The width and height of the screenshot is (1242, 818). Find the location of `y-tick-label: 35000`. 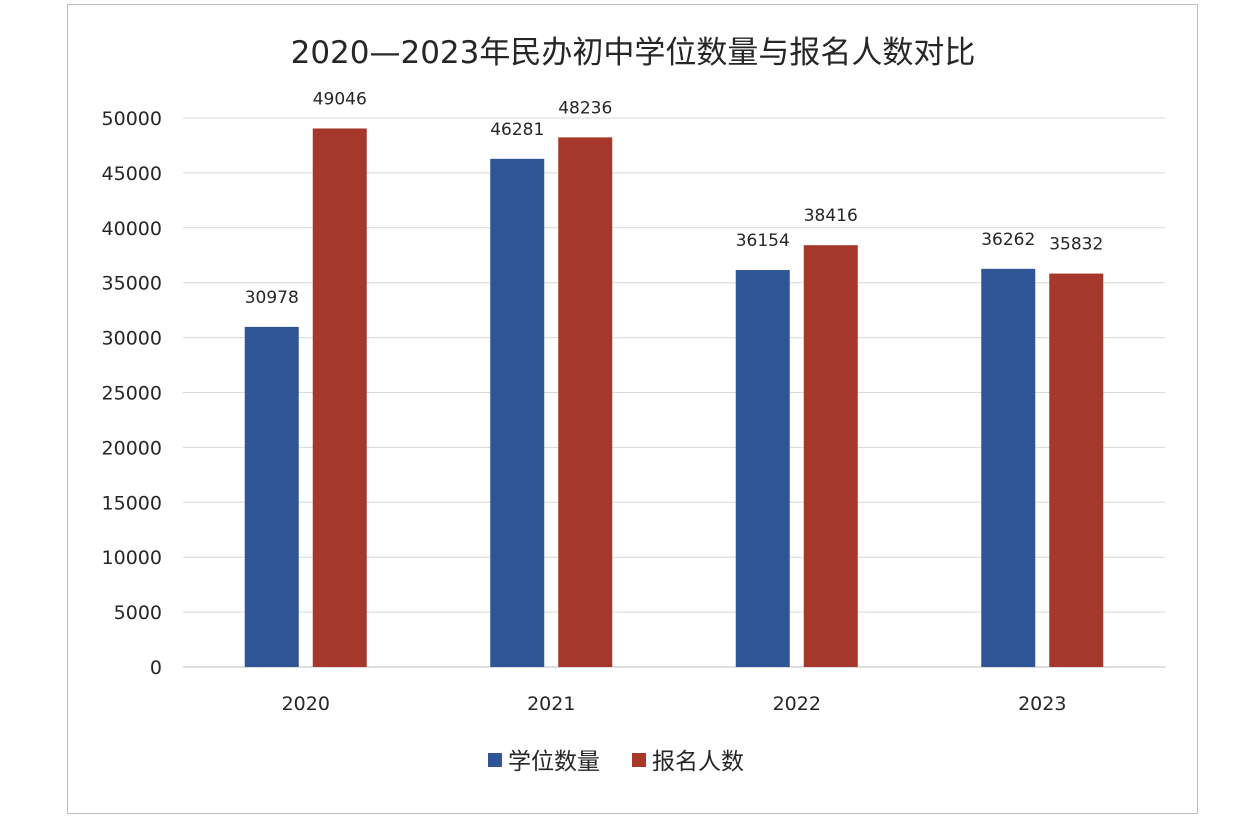

y-tick-label: 35000 is located at coordinates (132, 284).